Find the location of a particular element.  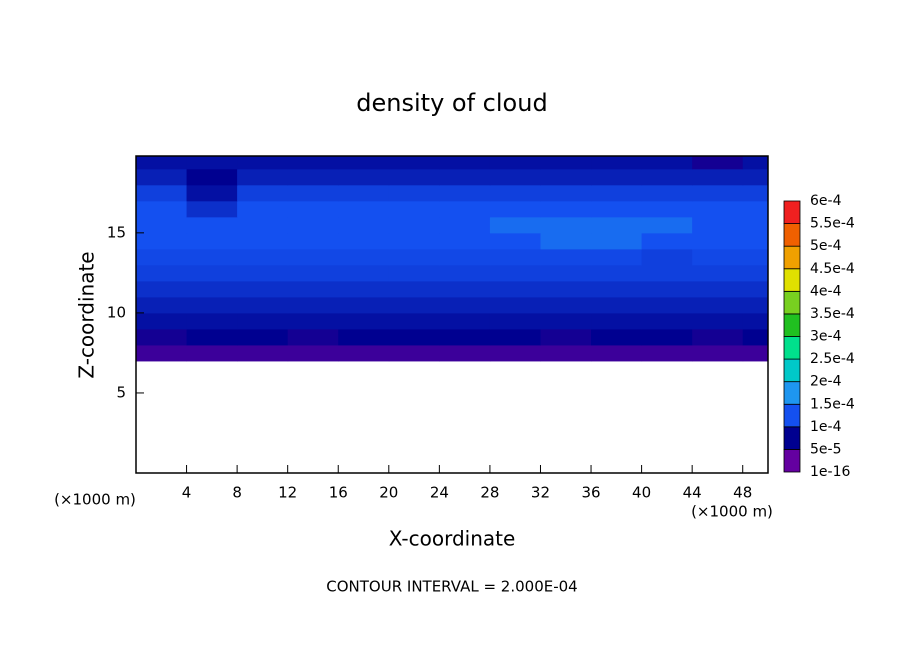

x-tick-label: 20 is located at coordinates (388, 493).